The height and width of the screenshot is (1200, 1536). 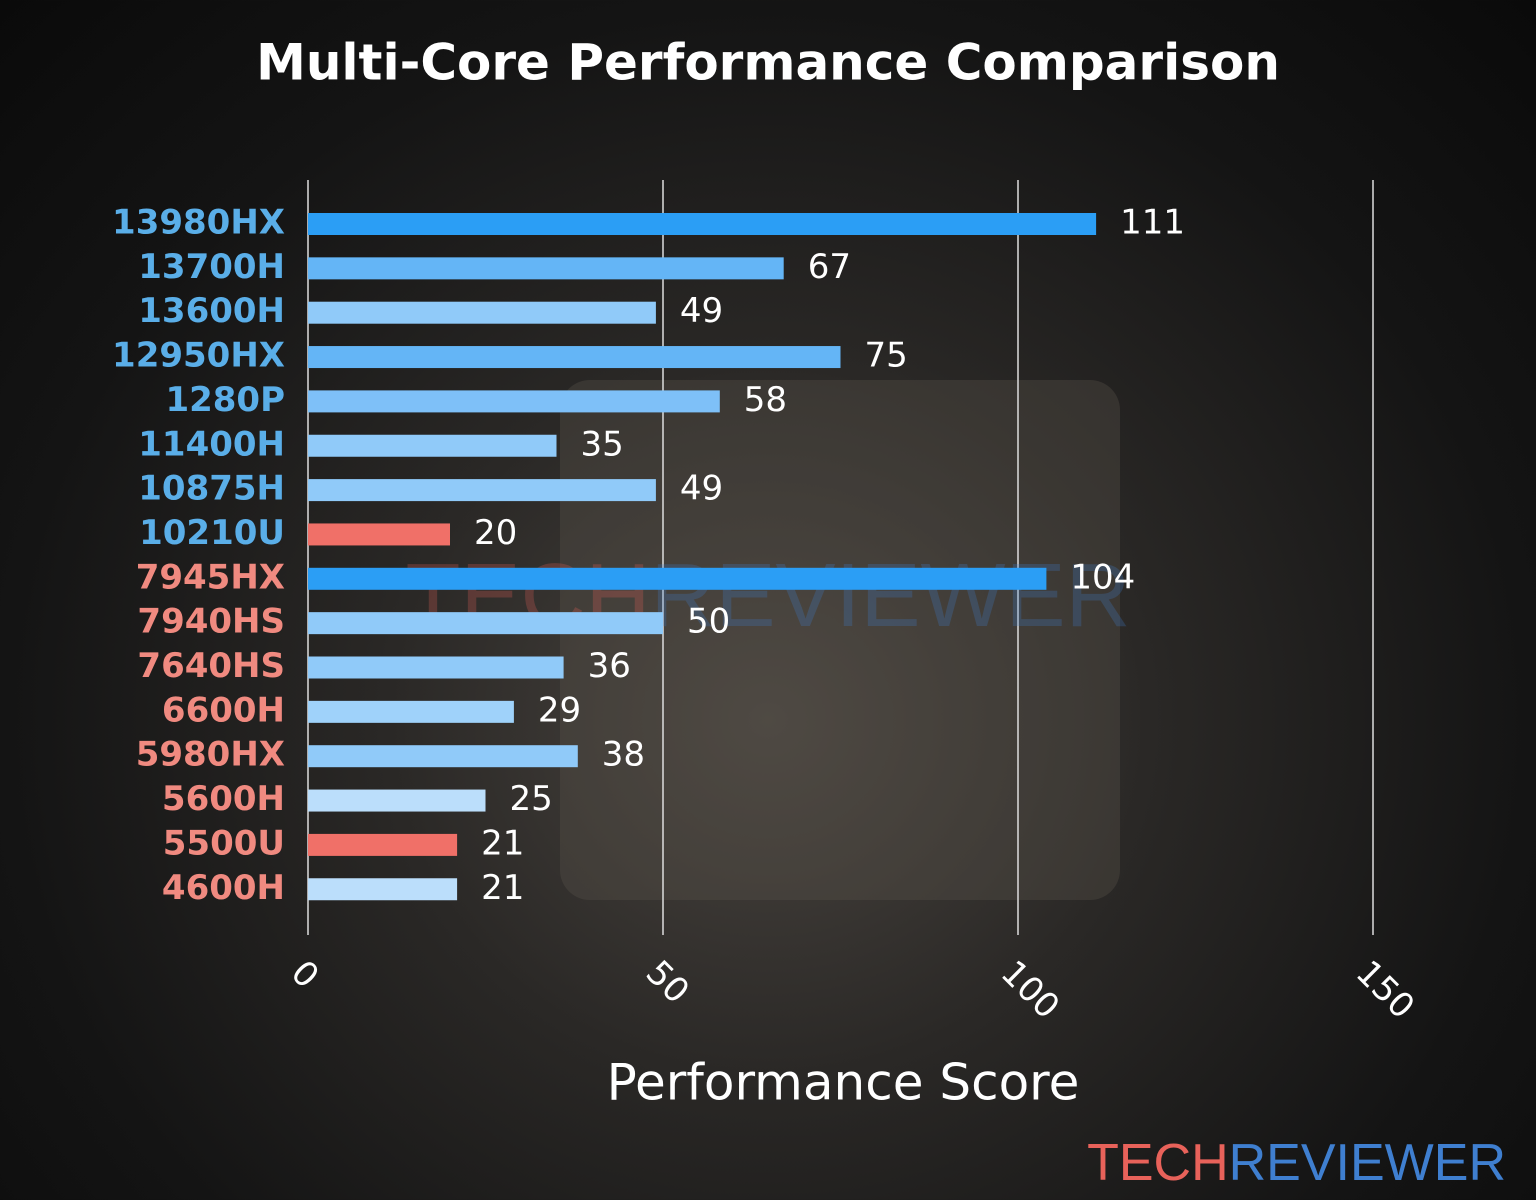 What do you see at coordinates (223, 799) in the screenshot?
I see `y-tick-label: 5600H` at bounding box center [223, 799].